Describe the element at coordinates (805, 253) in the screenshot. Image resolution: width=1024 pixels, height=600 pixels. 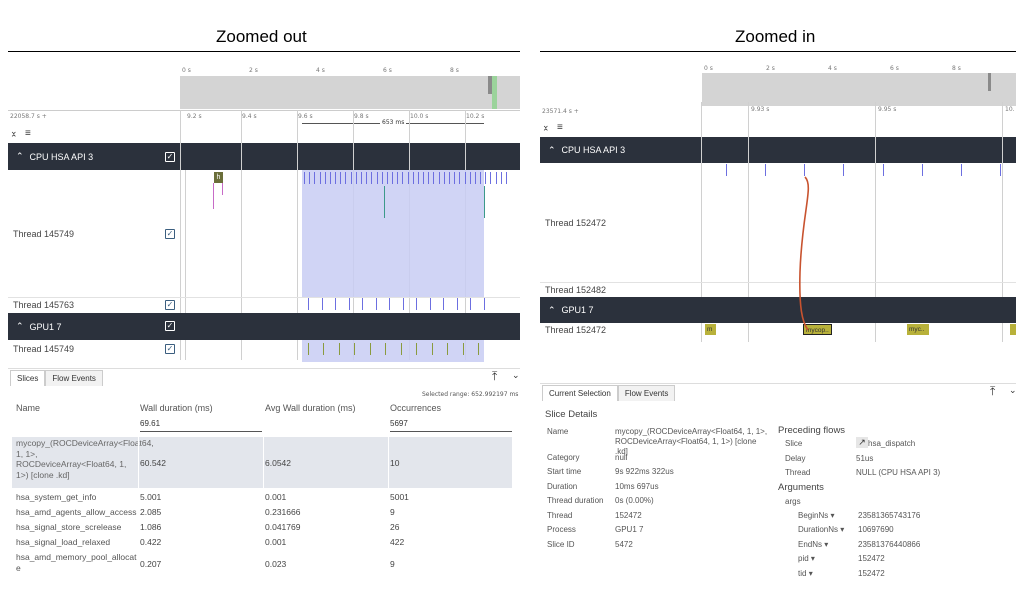
I see `flow-arrow` at that location.